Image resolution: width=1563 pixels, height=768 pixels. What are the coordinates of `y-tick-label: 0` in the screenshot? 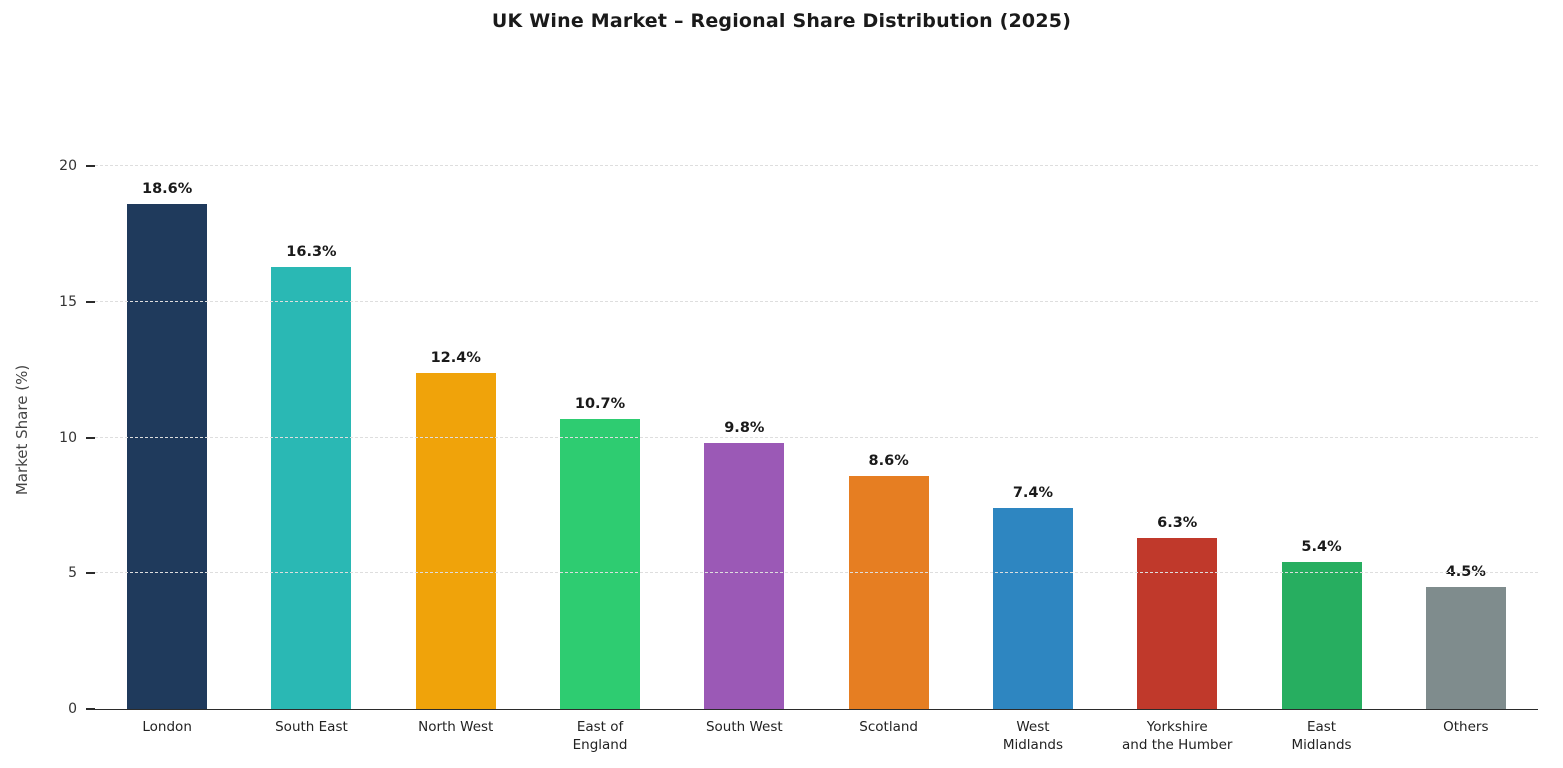 It's located at (72, 709).